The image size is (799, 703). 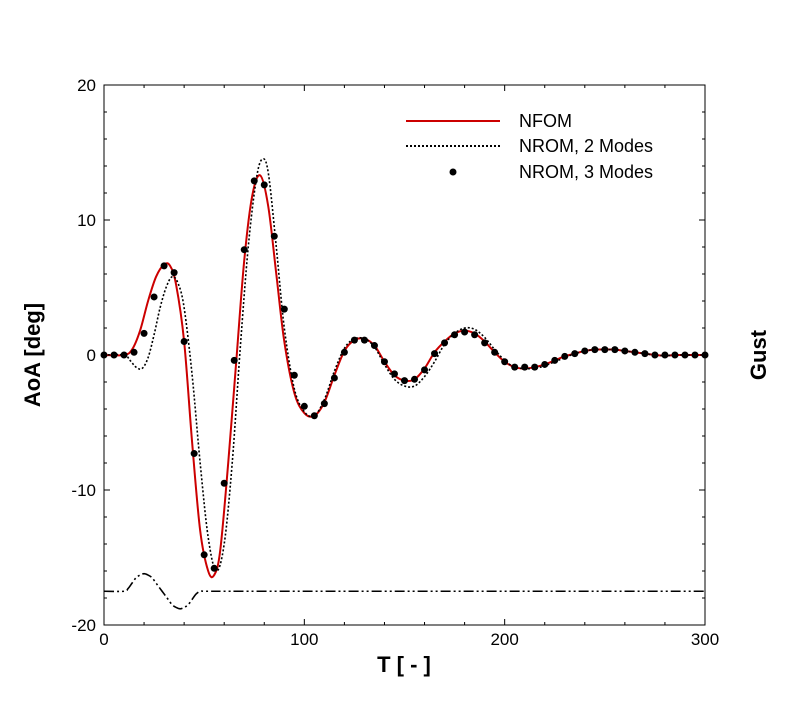 What do you see at coordinates (404, 664) in the screenshot?
I see `x-axis-title: T [ - ]` at bounding box center [404, 664].